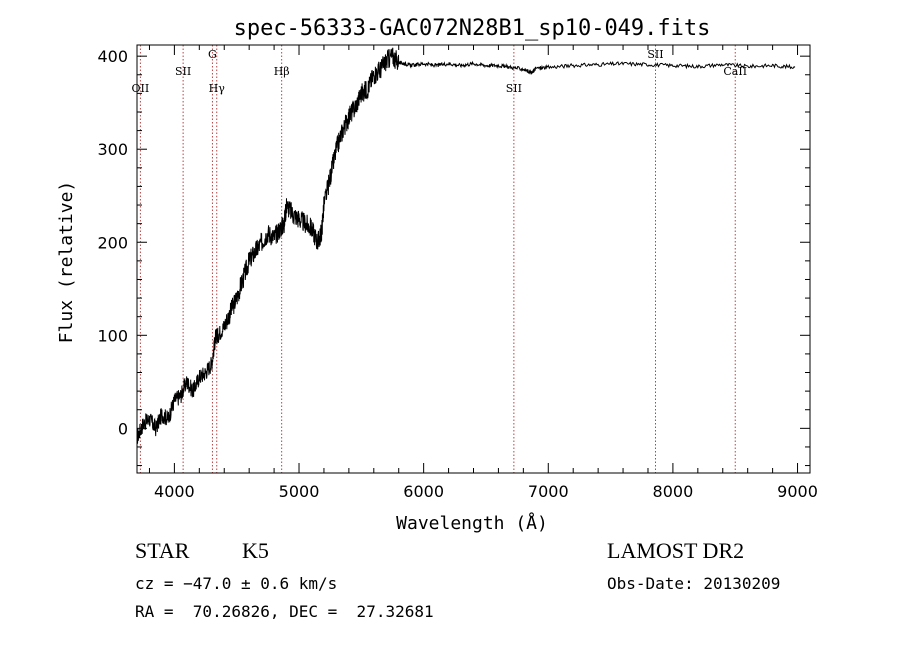  Describe the element at coordinates (112, 56) in the screenshot. I see `y-tick-label: 400` at that location.